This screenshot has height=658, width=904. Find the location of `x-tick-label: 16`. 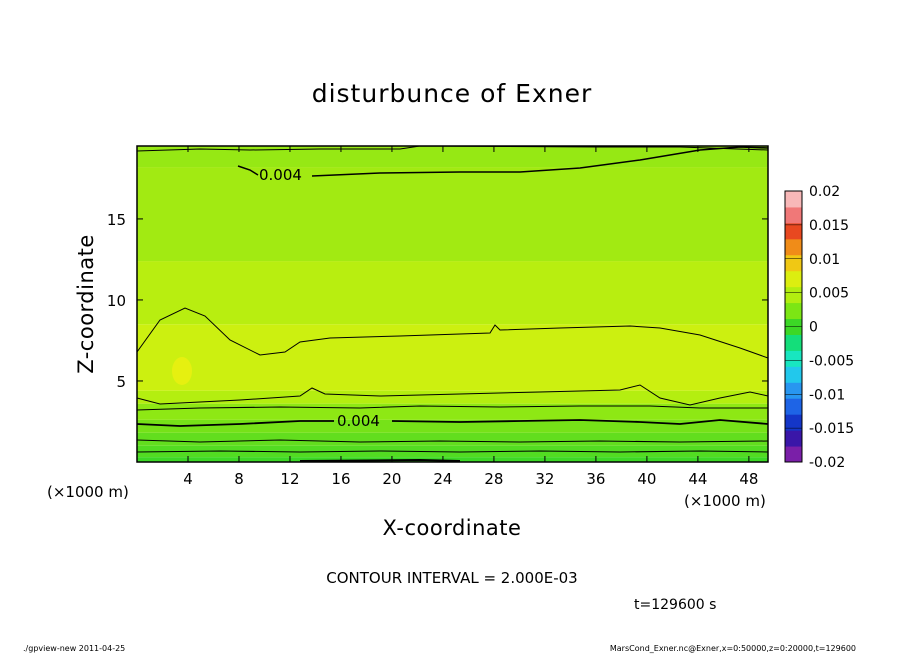

x-tick-label: 16 is located at coordinates (340, 479).